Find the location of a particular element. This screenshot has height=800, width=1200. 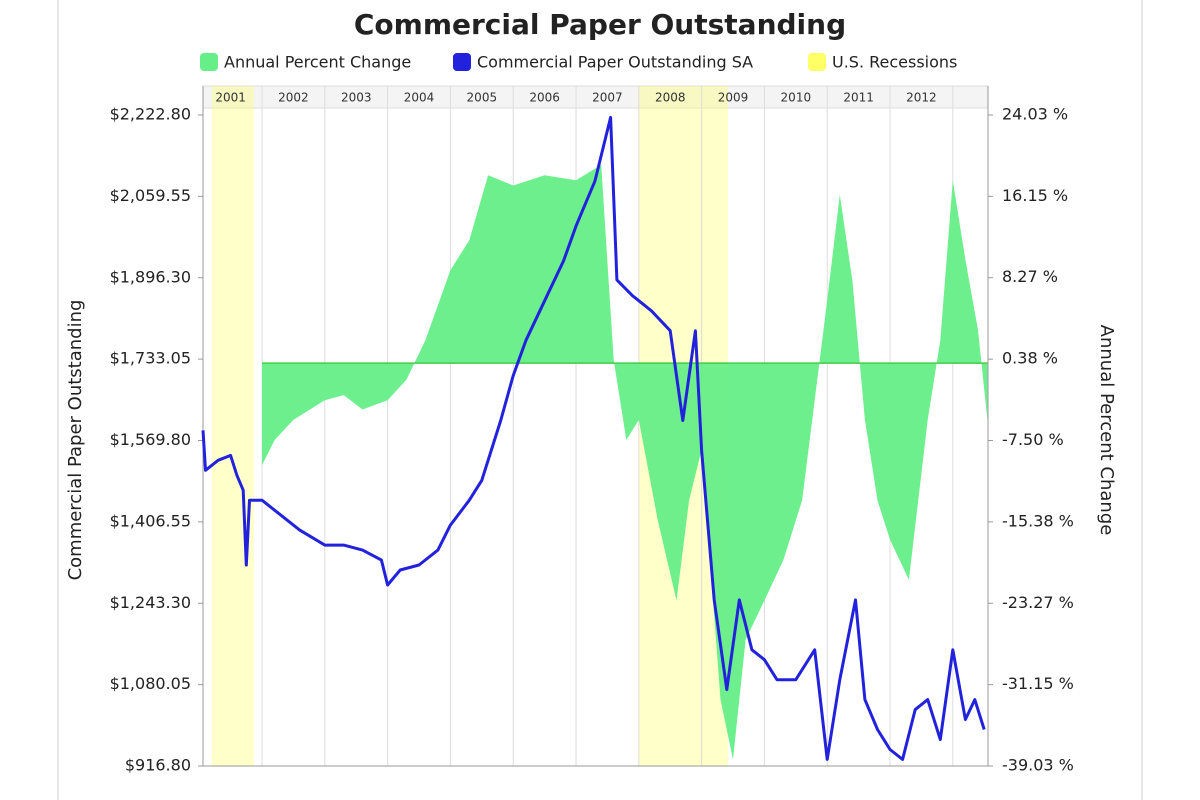

year-label: 2007 is located at coordinates (607, 98).